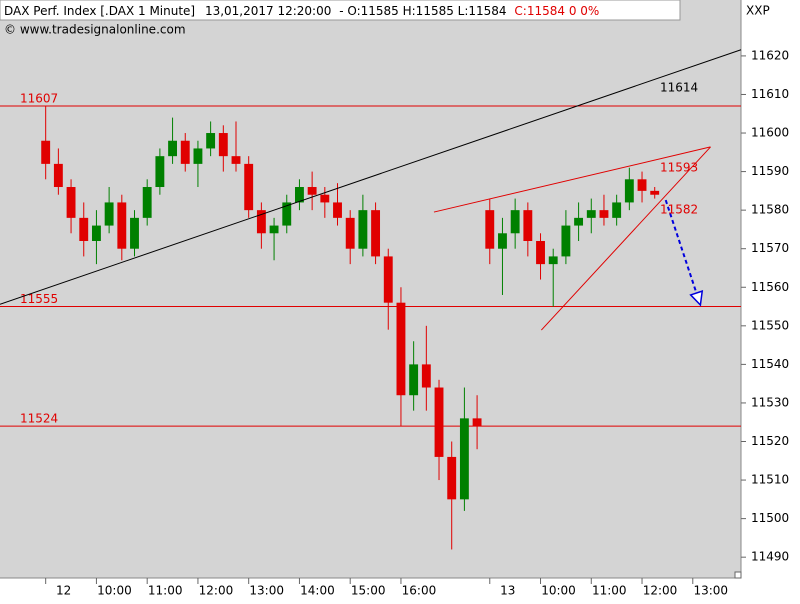  What do you see at coordinates (770, 557) in the screenshot?
I see `y-tick-label: 11490` at bounding box center [770, 557].